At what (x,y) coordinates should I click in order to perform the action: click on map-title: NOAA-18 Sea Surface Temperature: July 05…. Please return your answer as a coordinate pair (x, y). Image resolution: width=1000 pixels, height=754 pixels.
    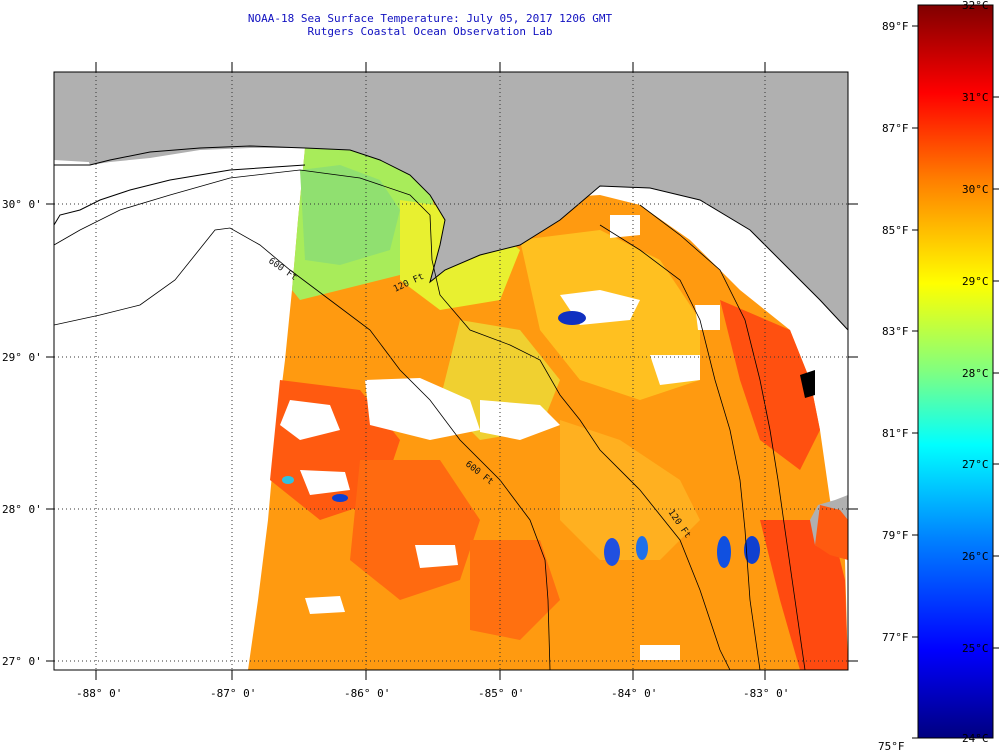
    Looking at the image, I should click on (430, 18).